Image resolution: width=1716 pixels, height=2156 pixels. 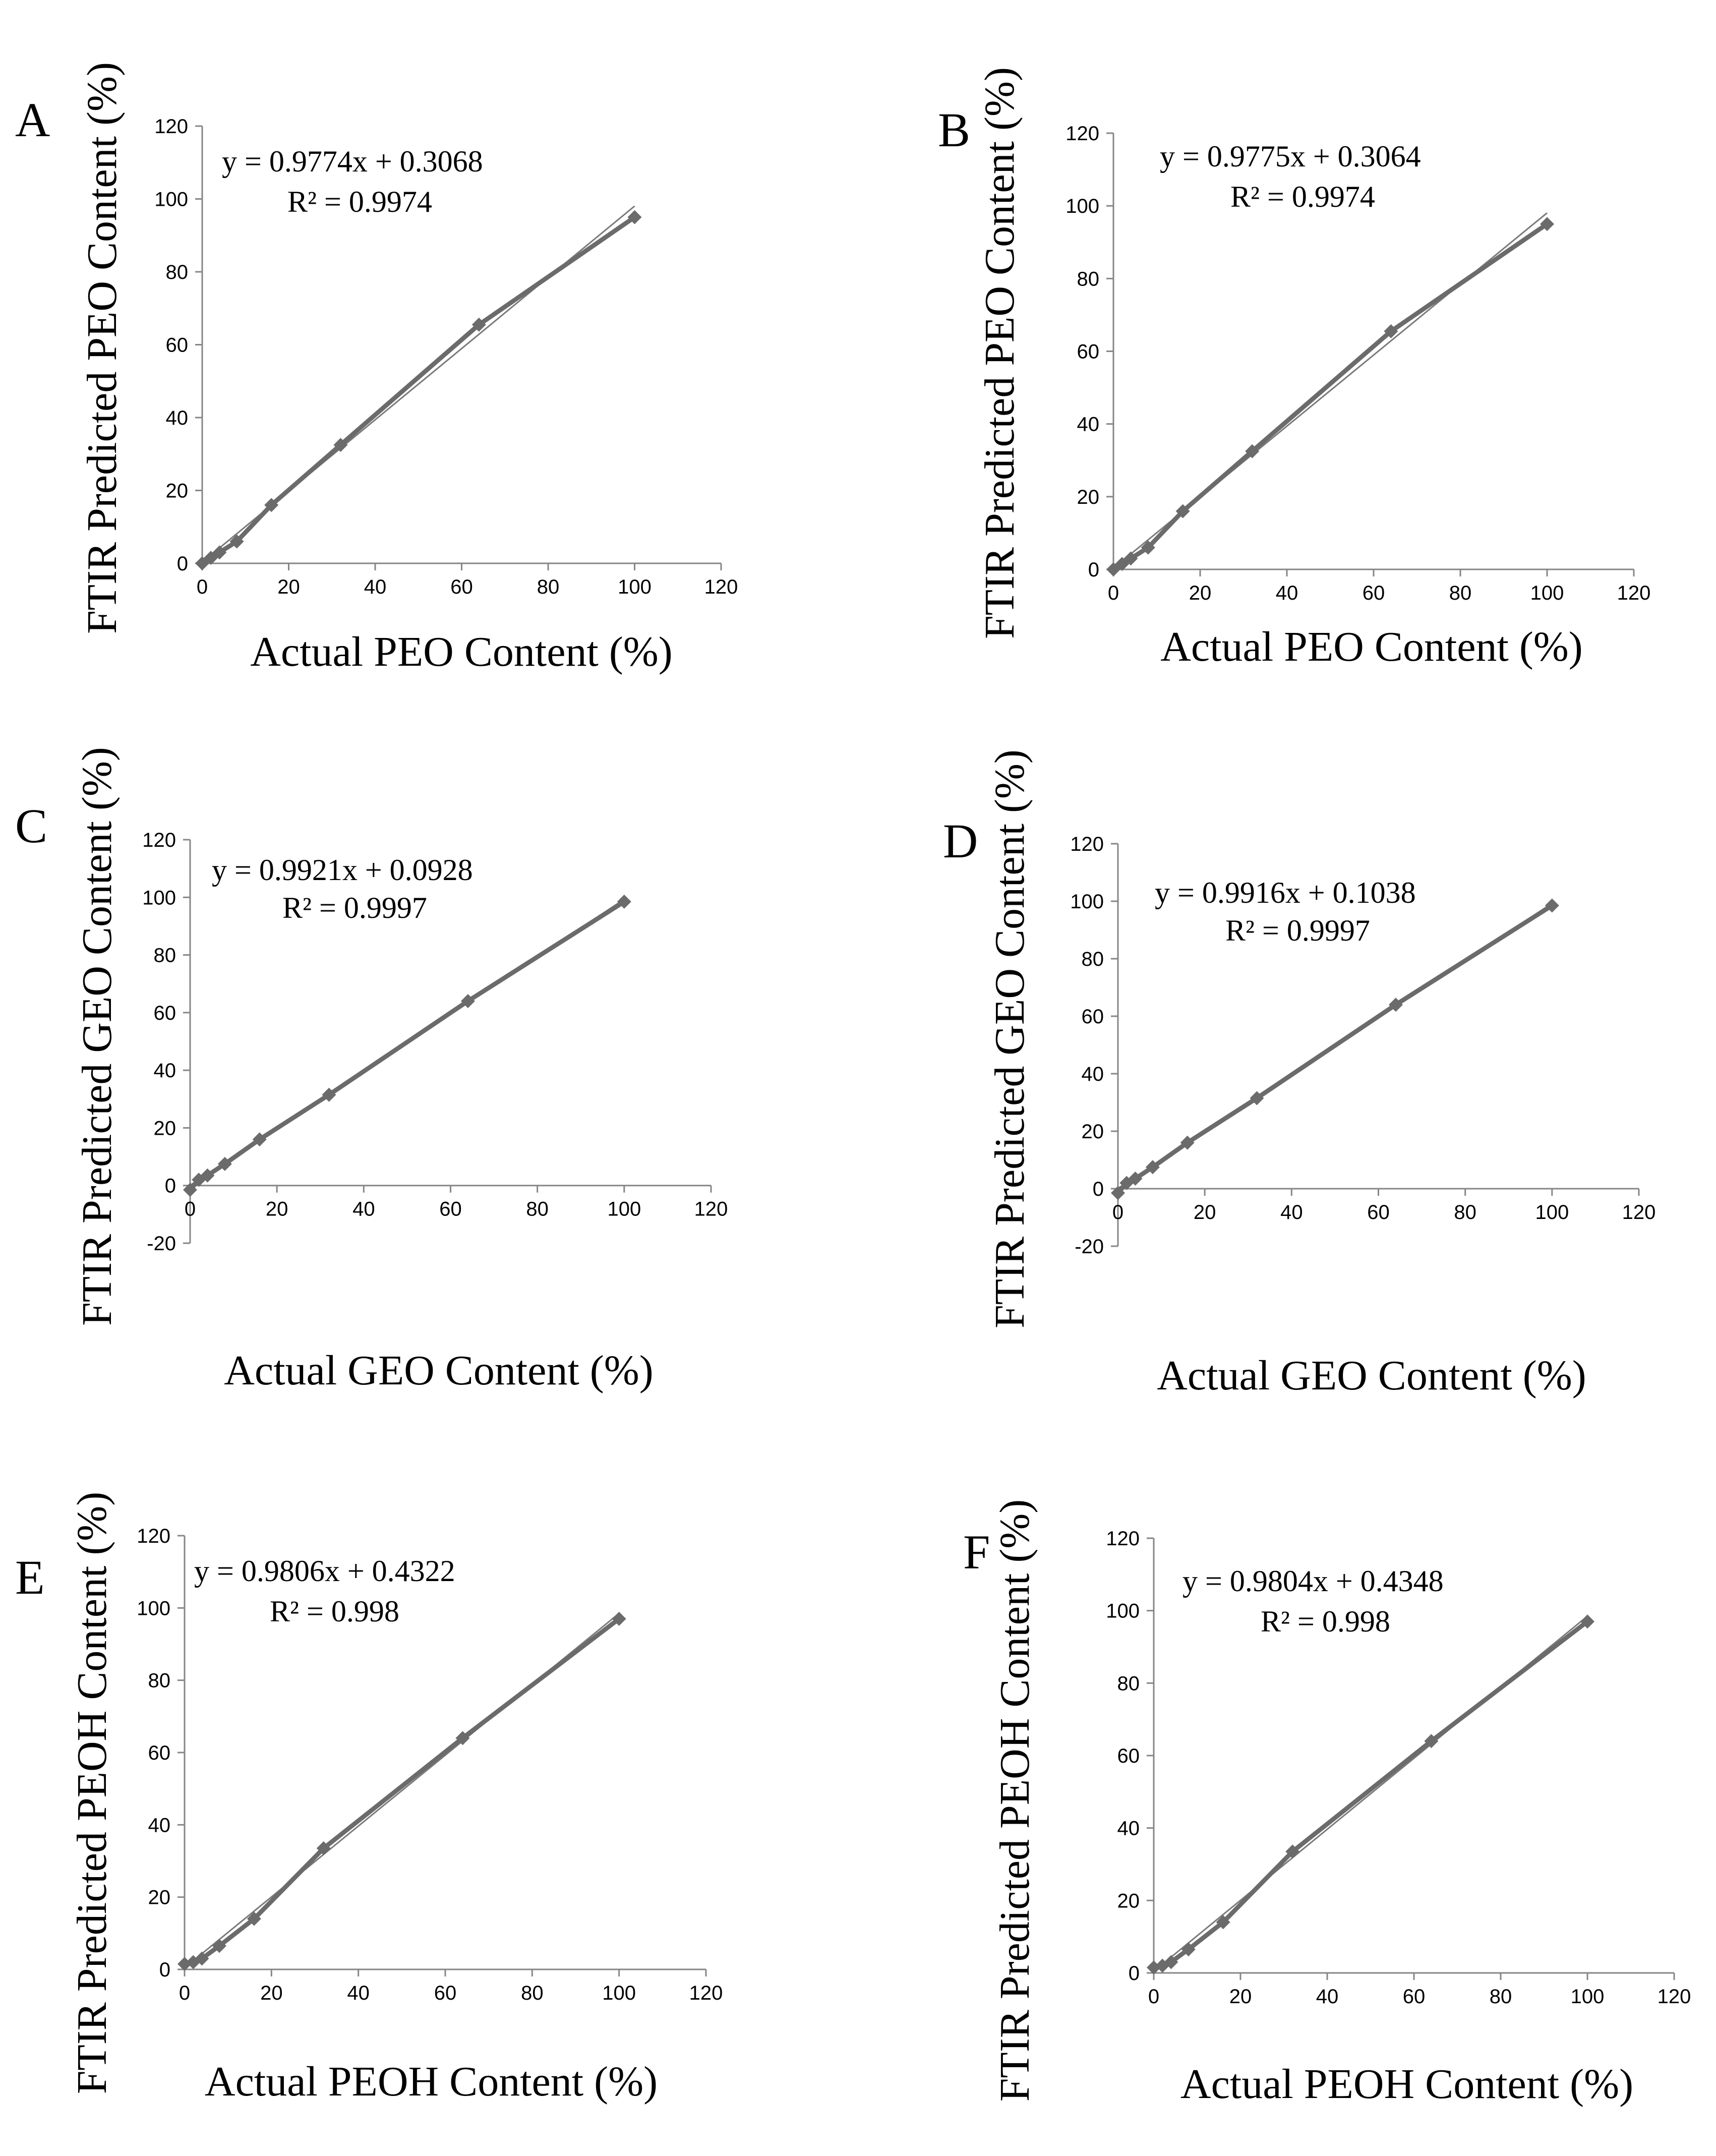 What do you see at coordinates (960, 841) in the screenshot?
I see `panel-label: D` at bounding box center [960, 841].